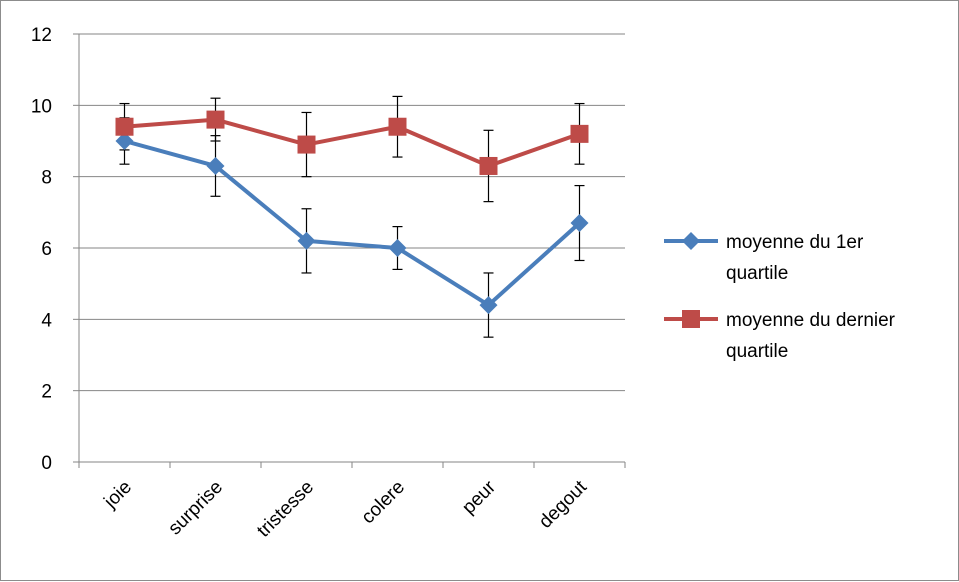 This screenshot has height=582, width=959. What do you see at coordinates (46, 392) in the screenshot?
I see `y-tick-label: 2` at bounding box center [46, 392].